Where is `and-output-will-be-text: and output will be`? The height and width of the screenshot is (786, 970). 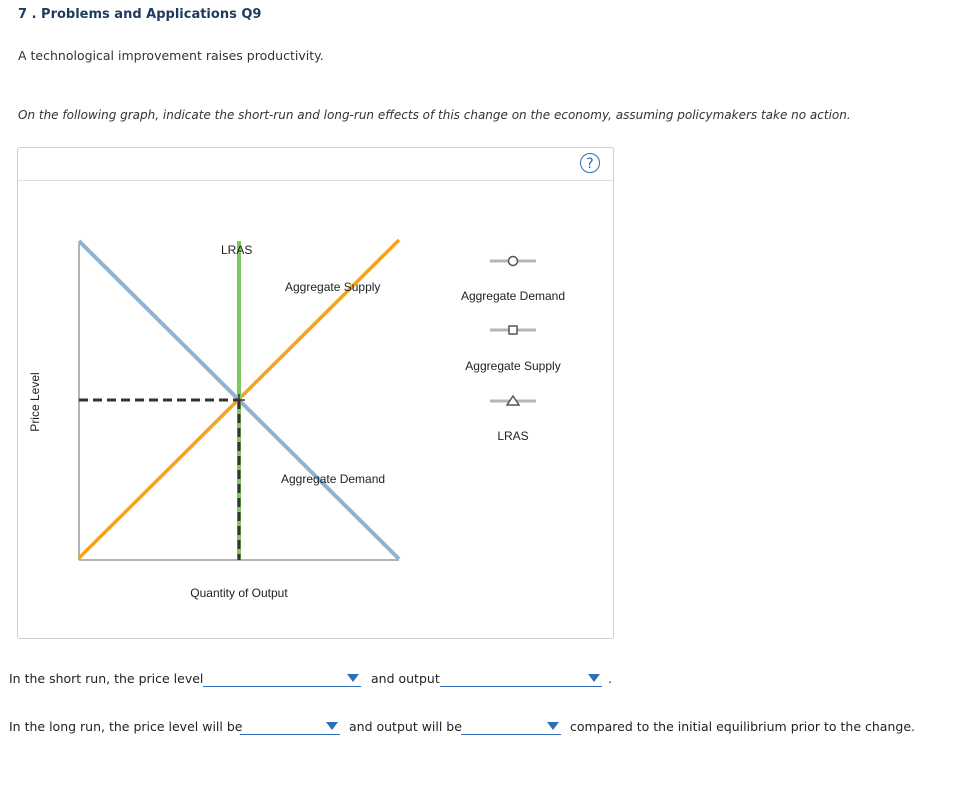
and-output-will-be-text: and output will be is located at coordinates (405, 726).